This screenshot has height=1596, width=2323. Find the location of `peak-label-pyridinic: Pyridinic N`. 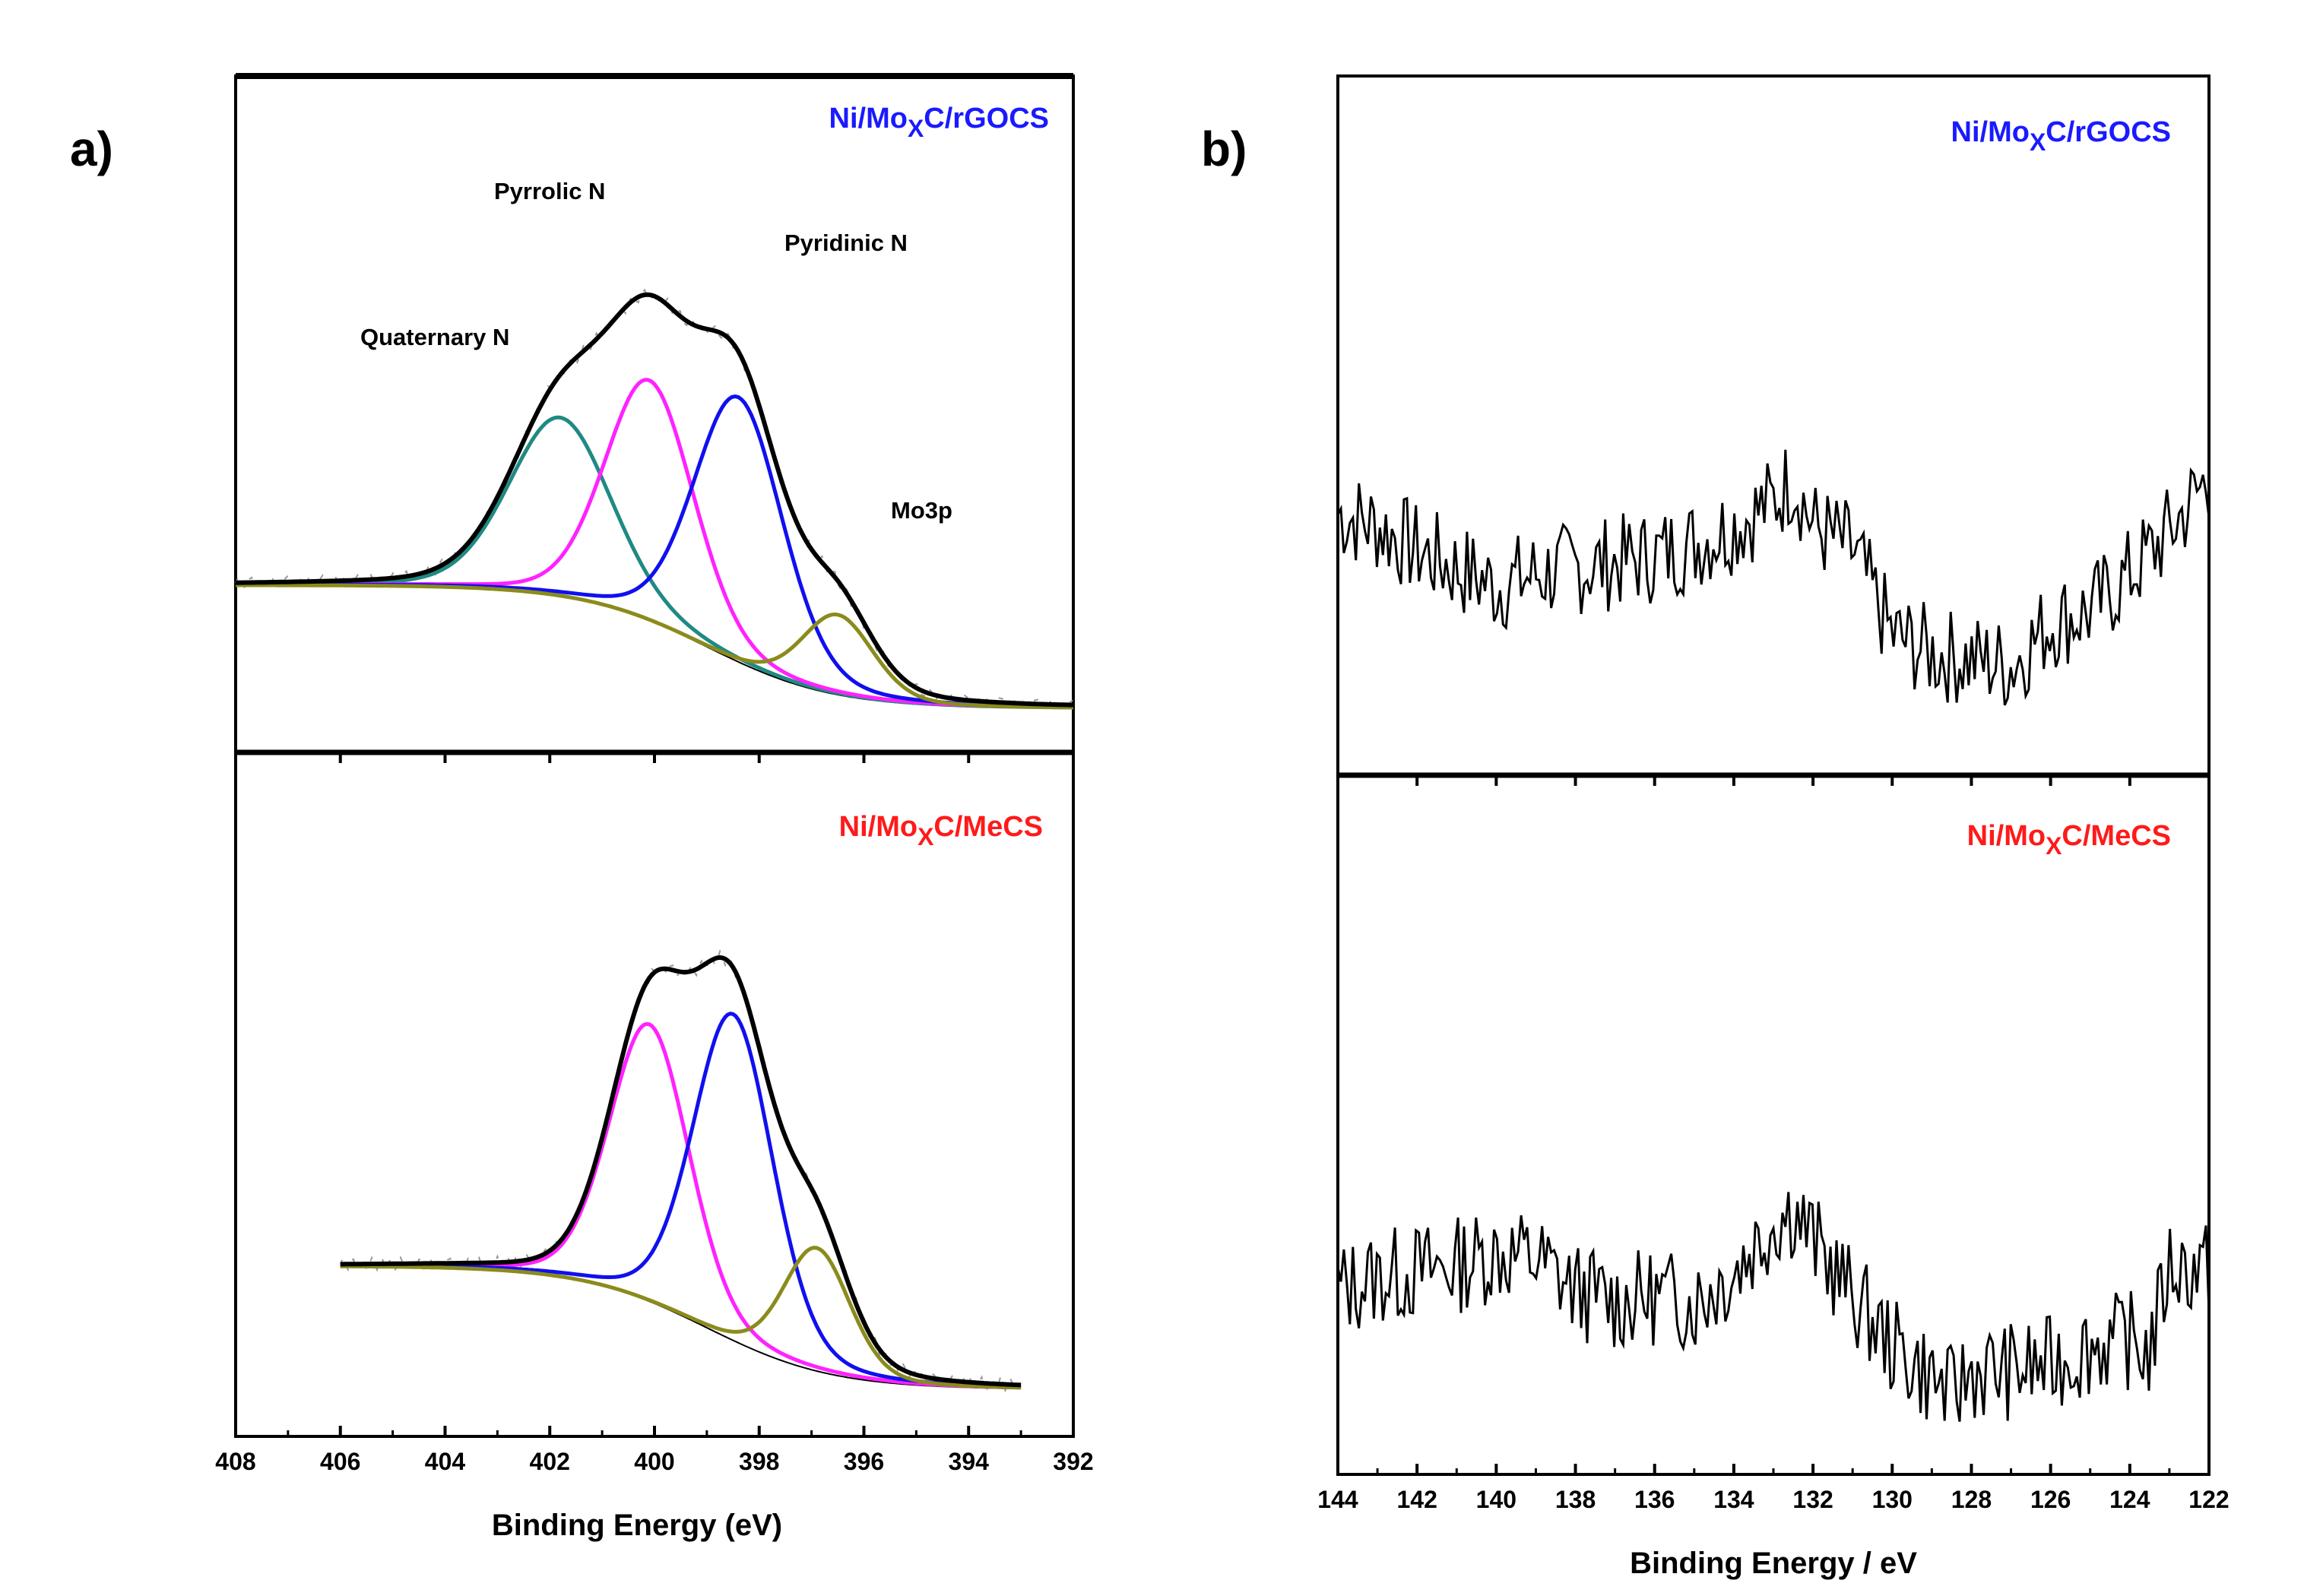

peak-label-pyridinic: Pyridinic N is located at coordinates (846, 243).